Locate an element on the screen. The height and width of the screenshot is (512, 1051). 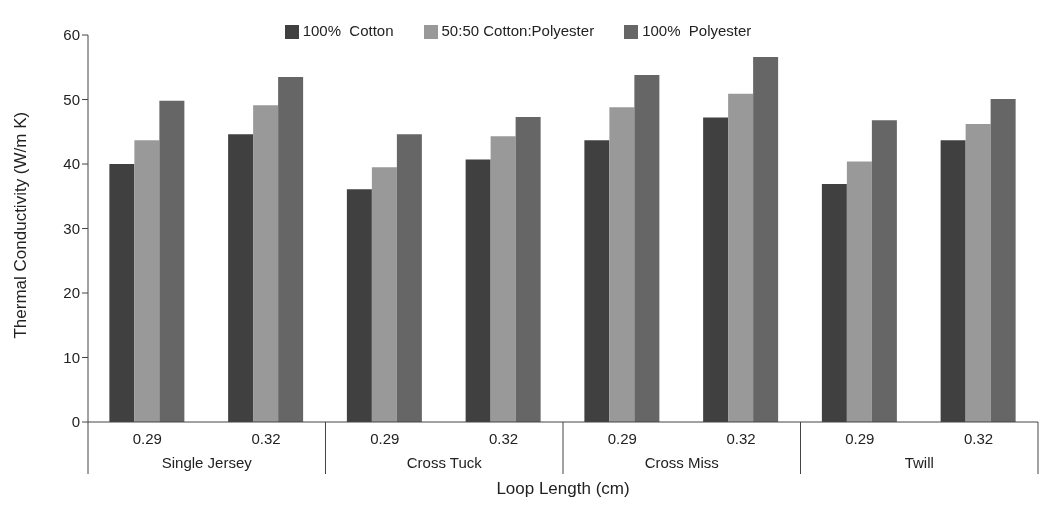
text: Cross Miss is located at coordinates (681, 462).